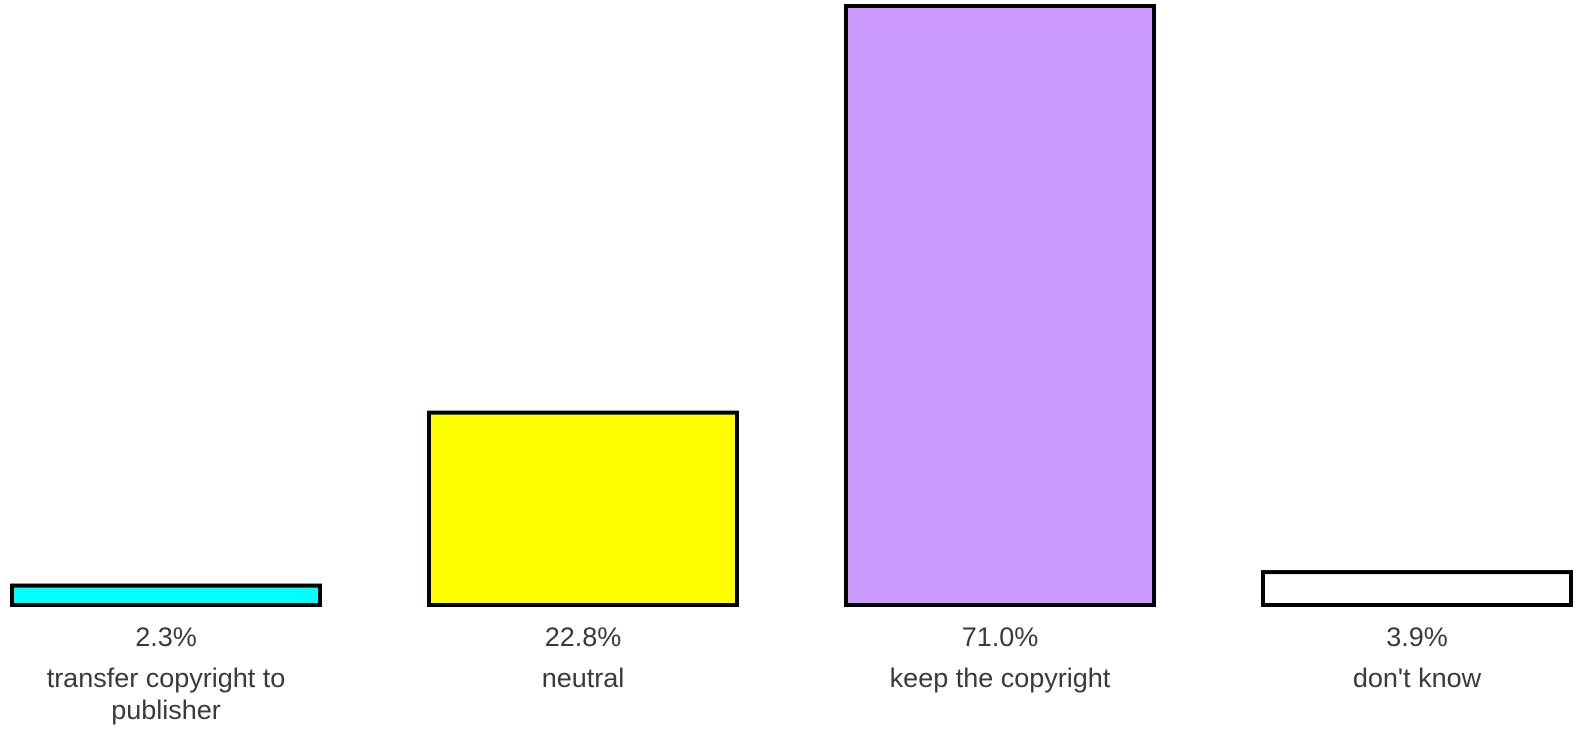 This screenshot has height=734, width=1593. What do you see at coordinates (1417, 678) in the screenshot?
I see `category-label-3-line-0: don't know` at bounding box center [1417, 678].